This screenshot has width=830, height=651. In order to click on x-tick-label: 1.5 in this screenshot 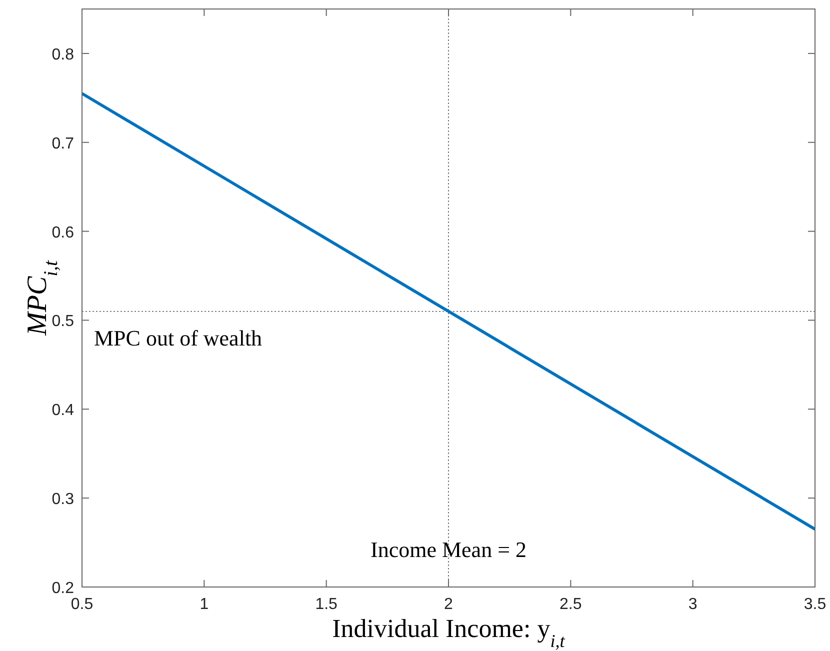, I will do `click(326, 604)`.